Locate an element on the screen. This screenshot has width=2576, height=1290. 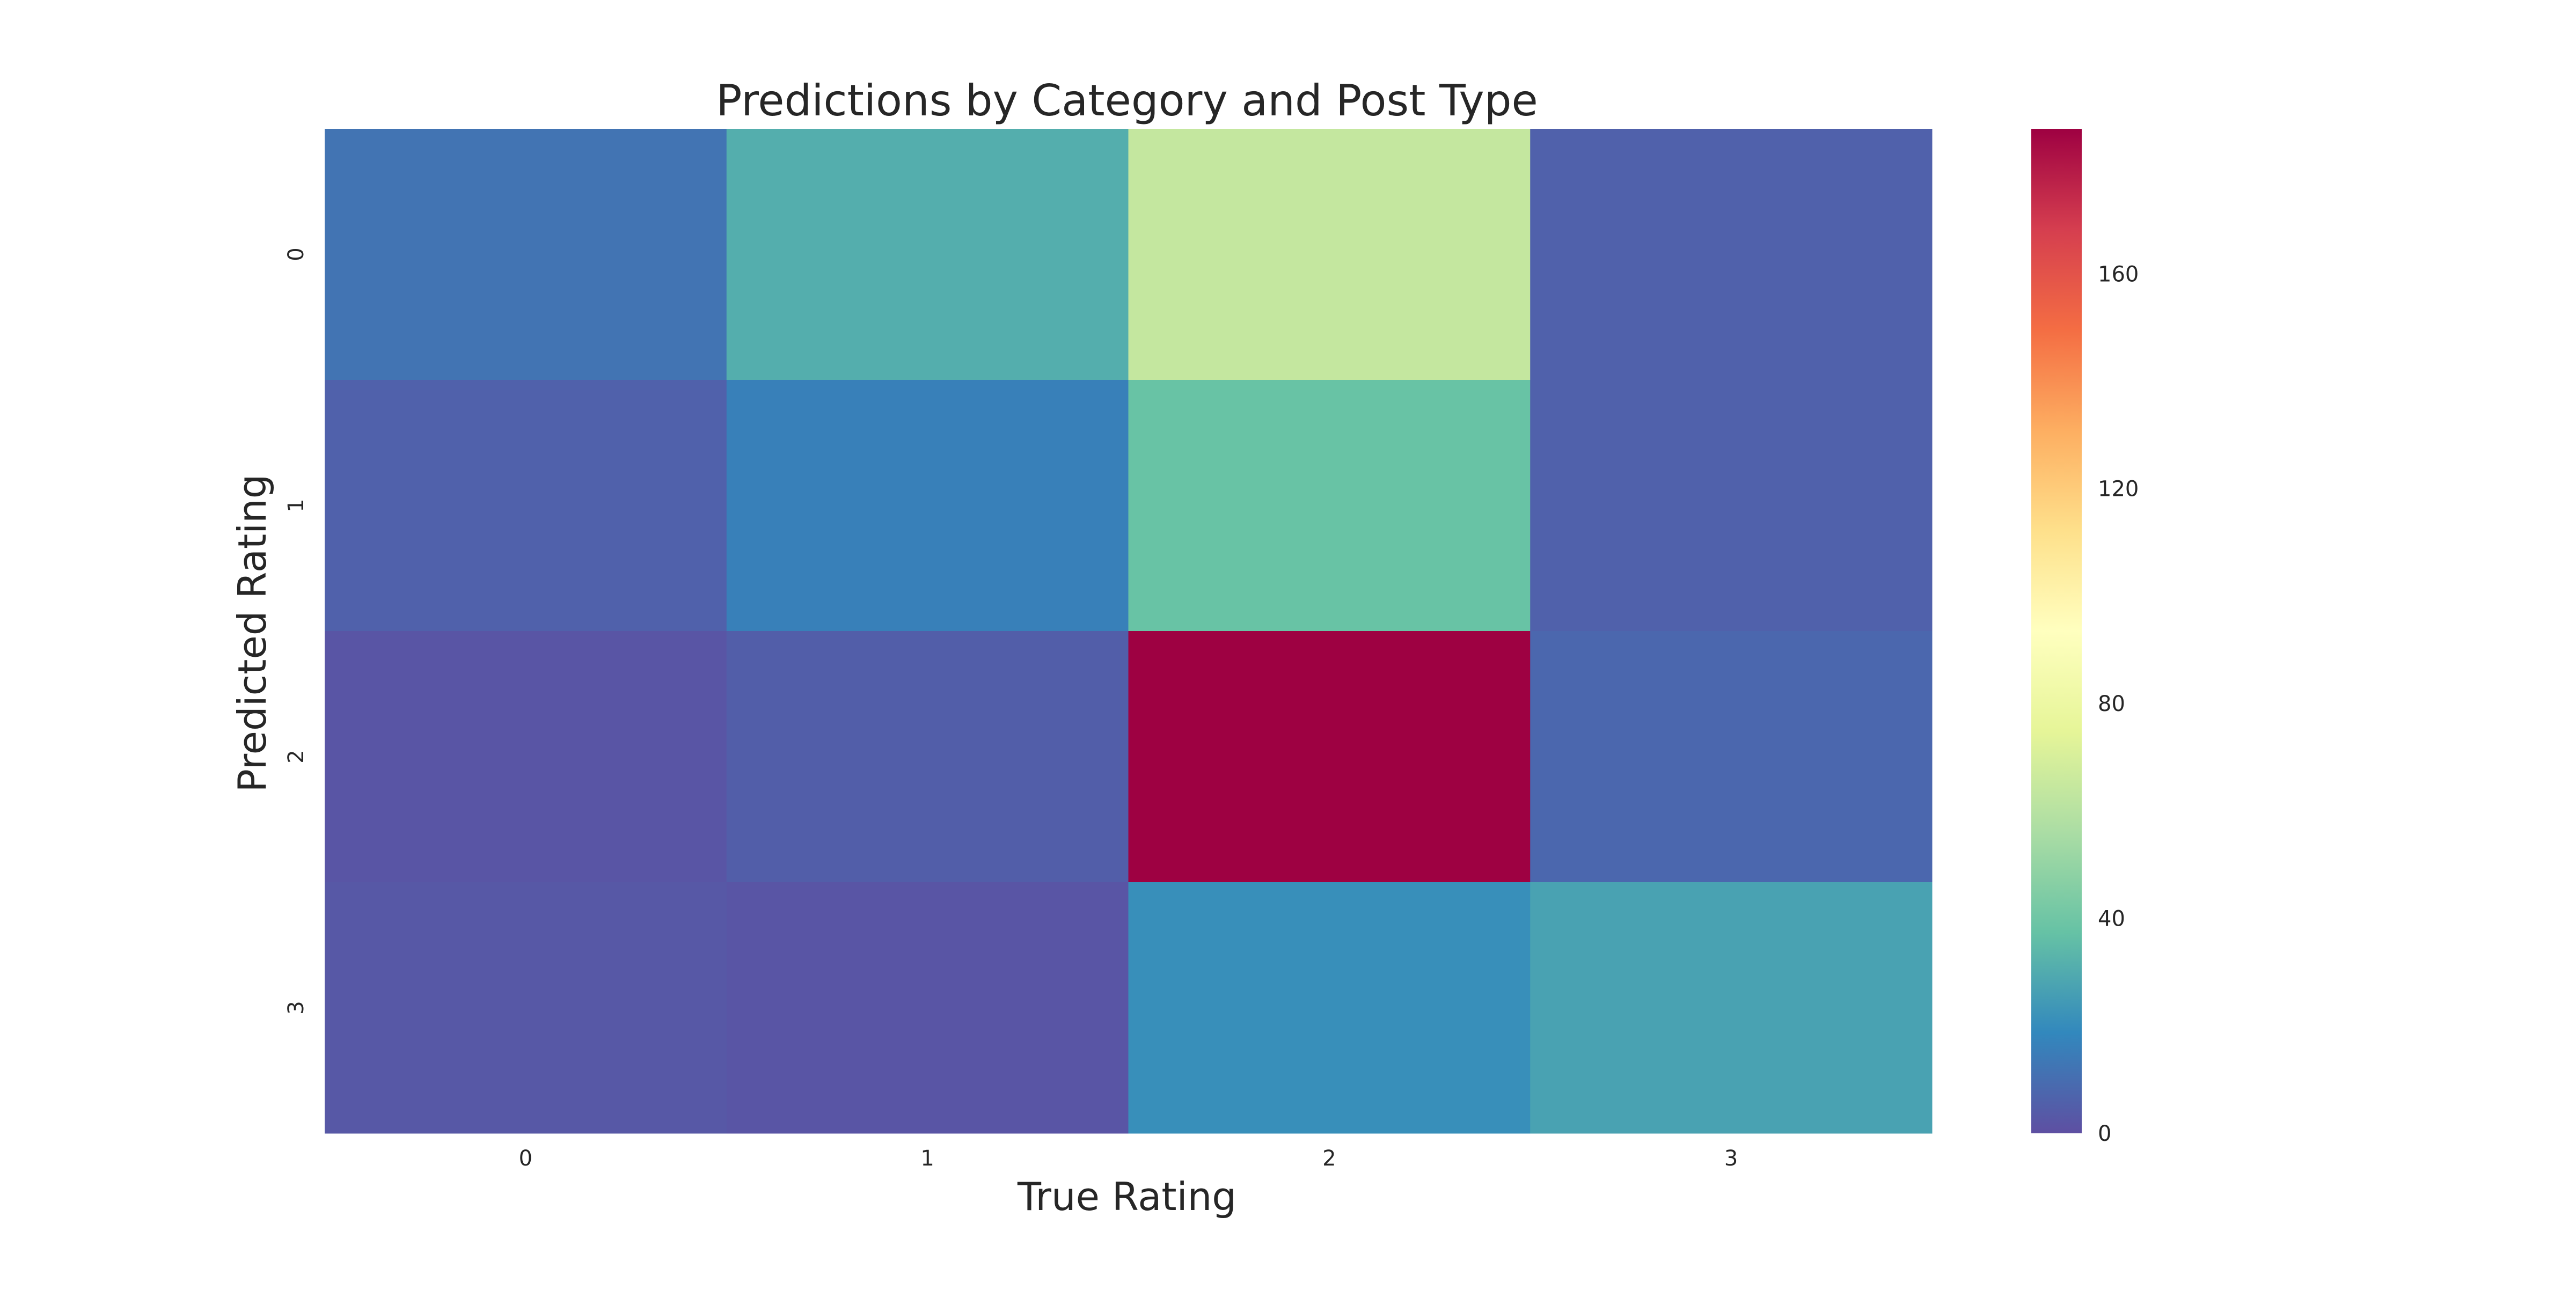
x-tick-label: 2 is located at coordinates (1329, 1158).